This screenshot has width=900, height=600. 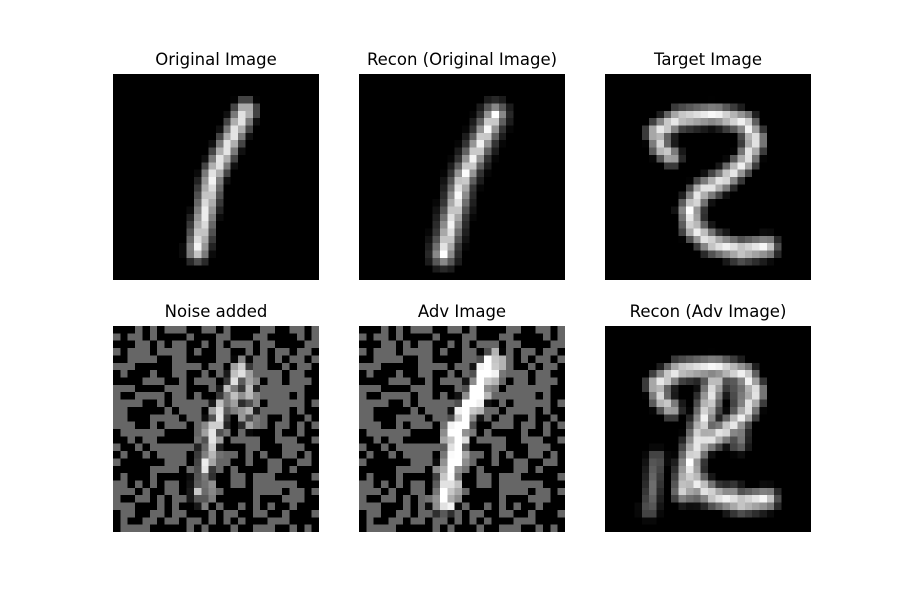 What do you see at coordinates (462, 177) in the screenshot?
I see `recon-original-image` at bounding box center [462, 177].